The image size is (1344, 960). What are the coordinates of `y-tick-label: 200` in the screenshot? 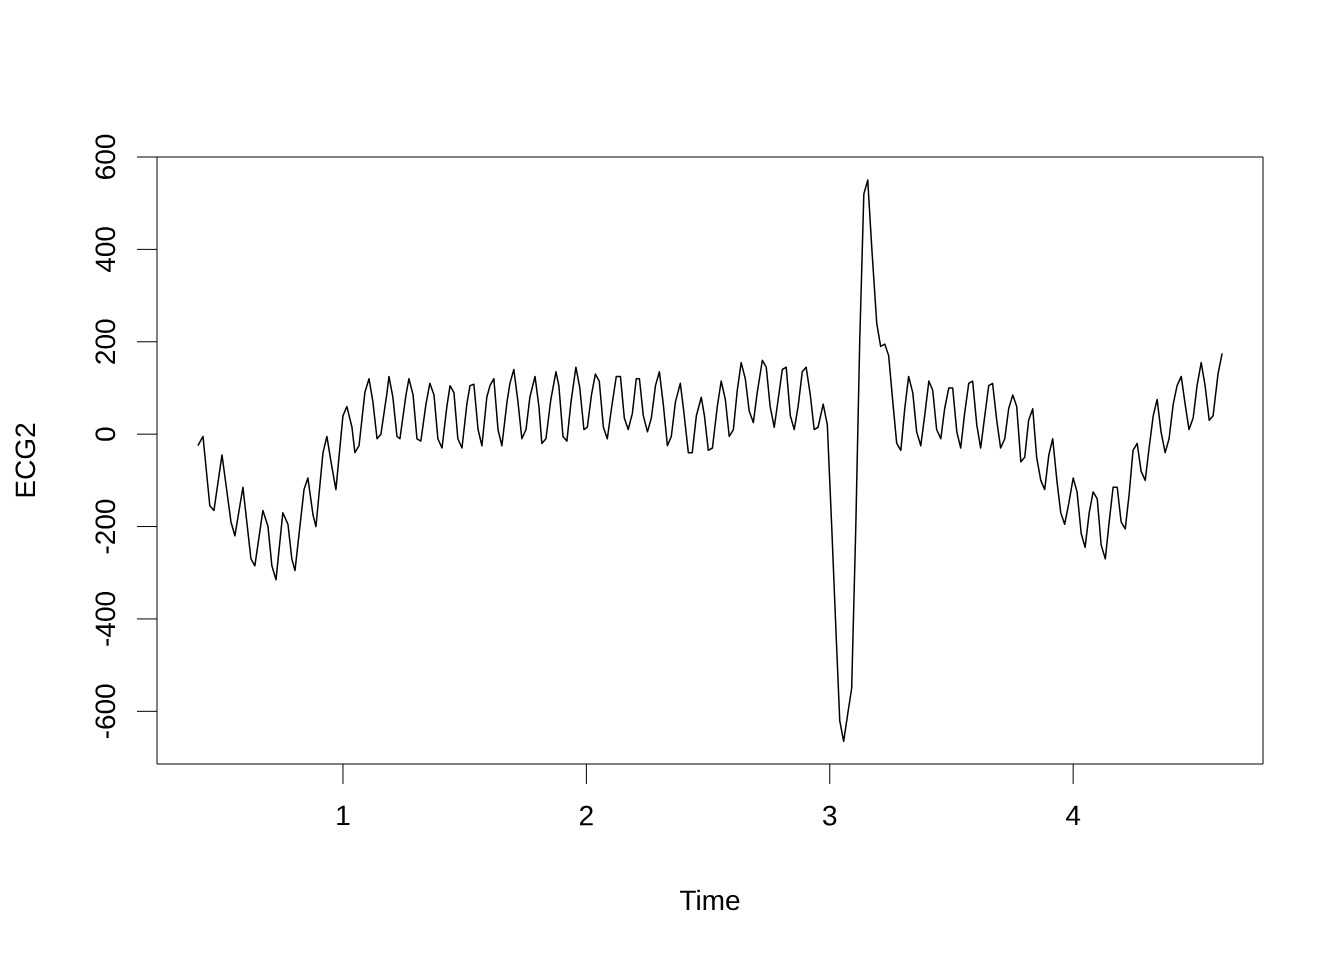 It's located at (105, 341).